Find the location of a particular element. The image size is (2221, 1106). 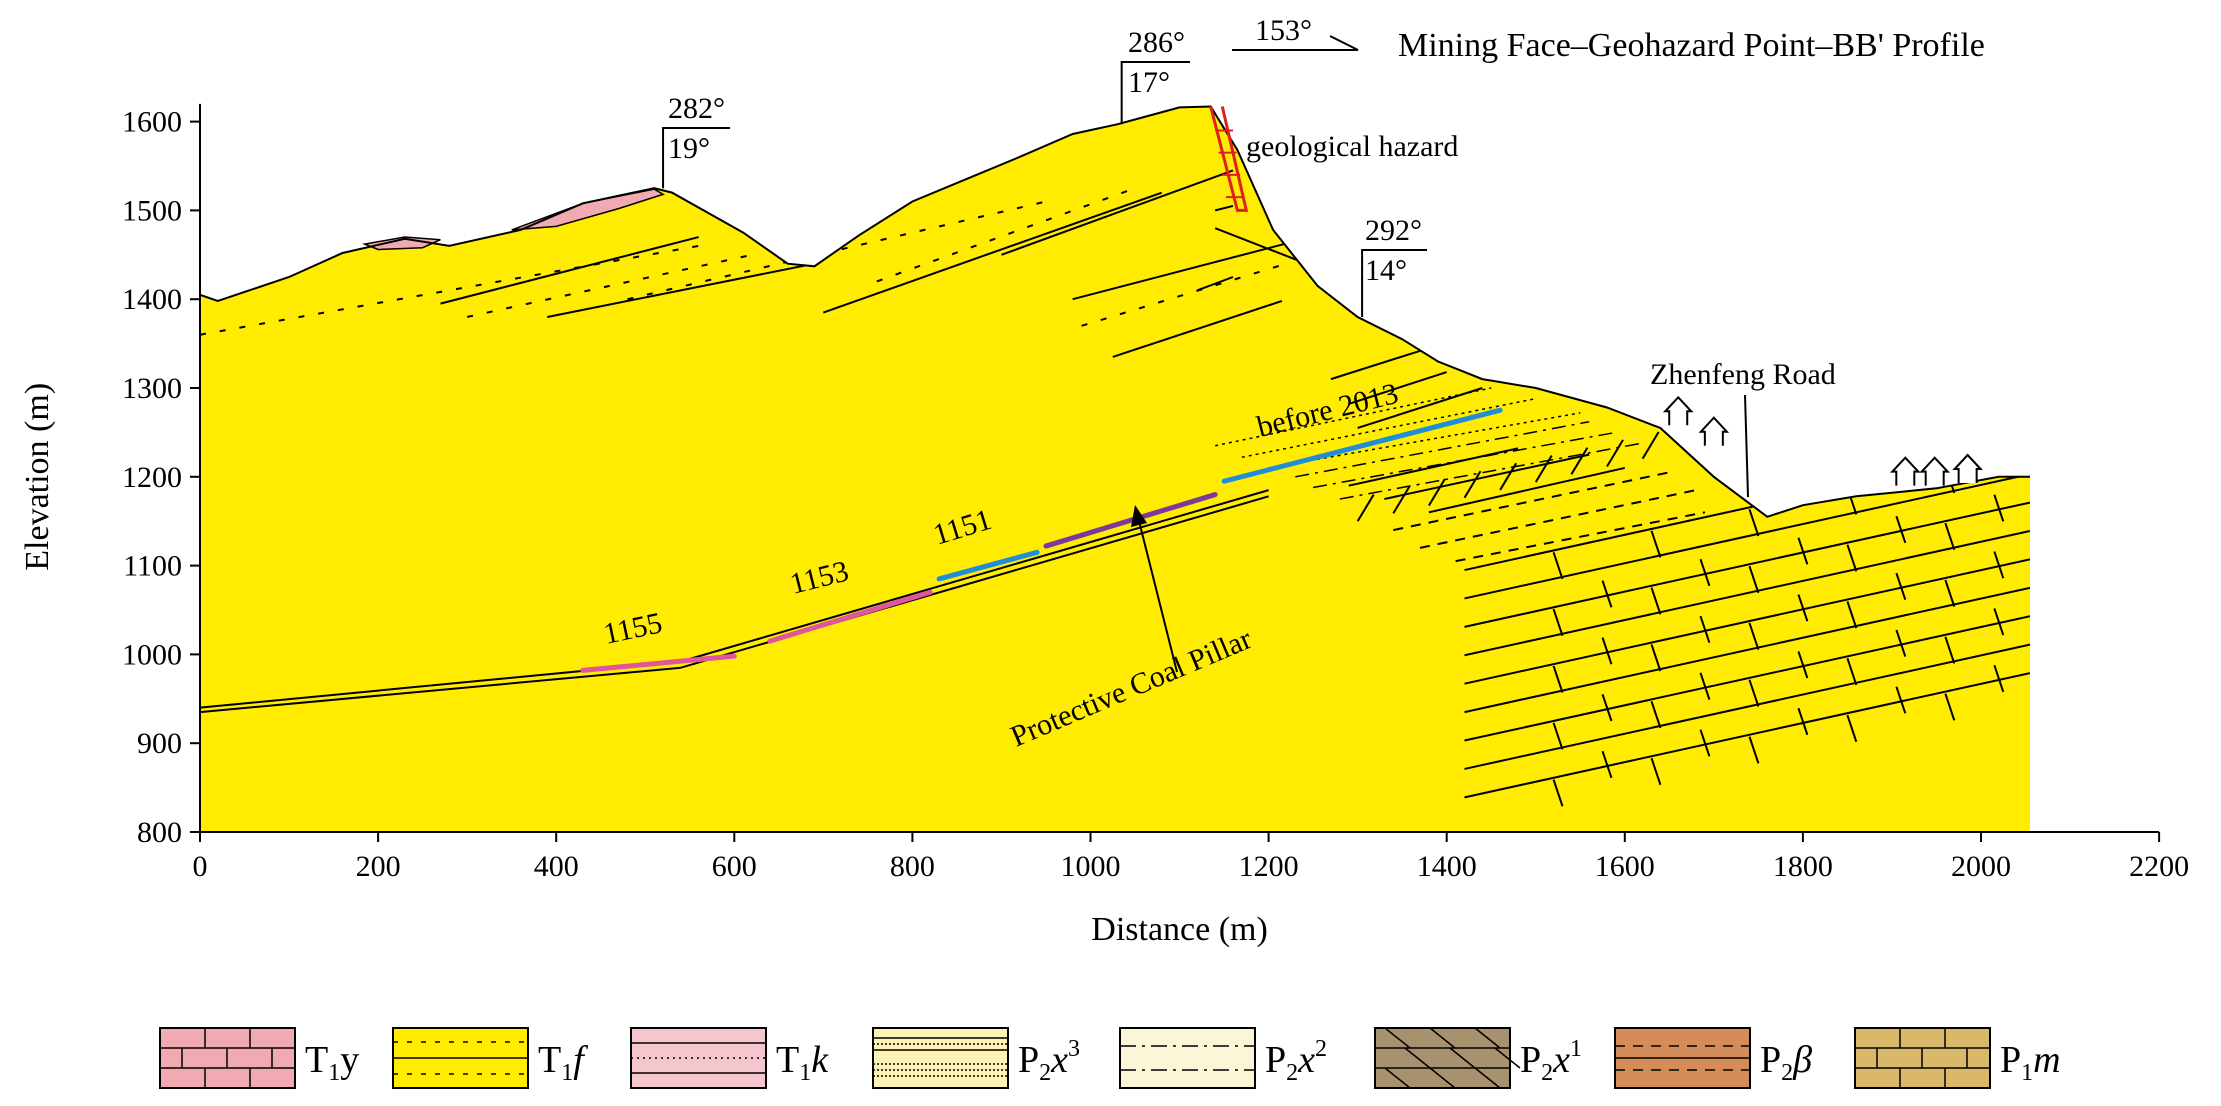

x-tick-label: 600 is located at coordinates (734, 866).